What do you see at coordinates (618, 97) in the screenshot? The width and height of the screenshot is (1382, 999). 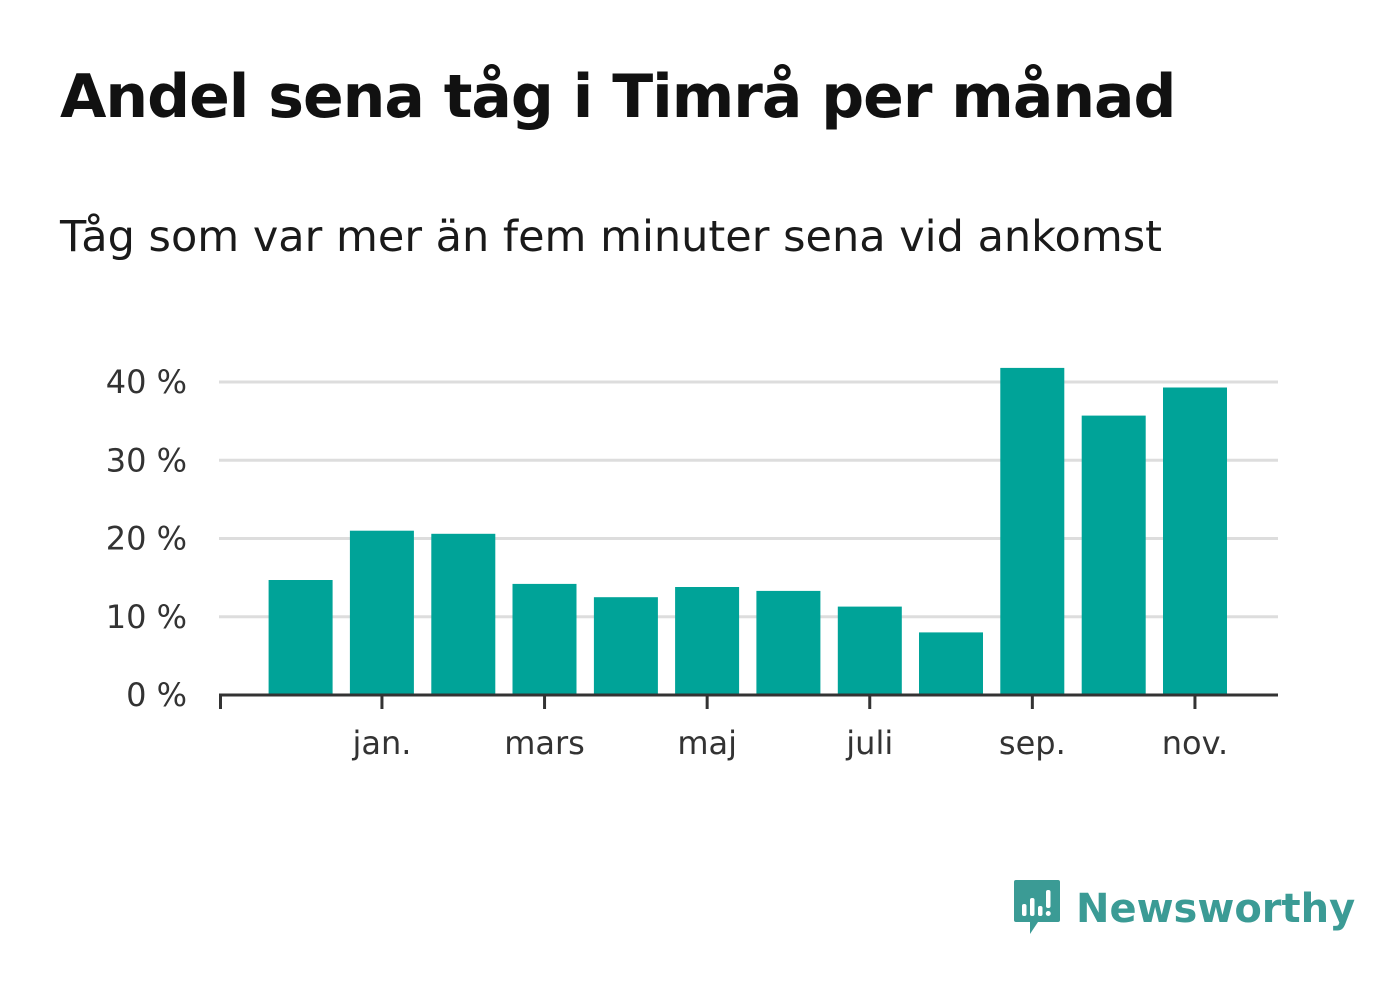 I see `chart-title: Andel sena tåg i Timrå per månad` at bounding box center [618, 97].